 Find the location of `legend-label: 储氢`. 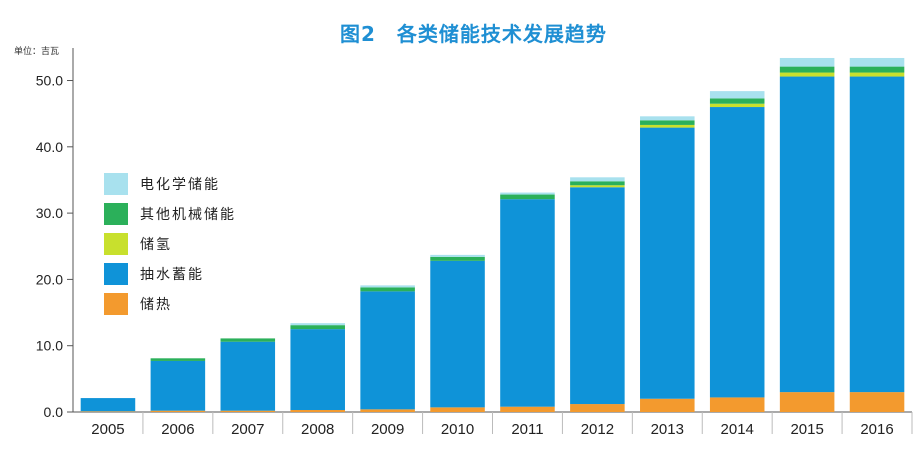

legend-label: 储氢 is located at coordinates (156, 245).